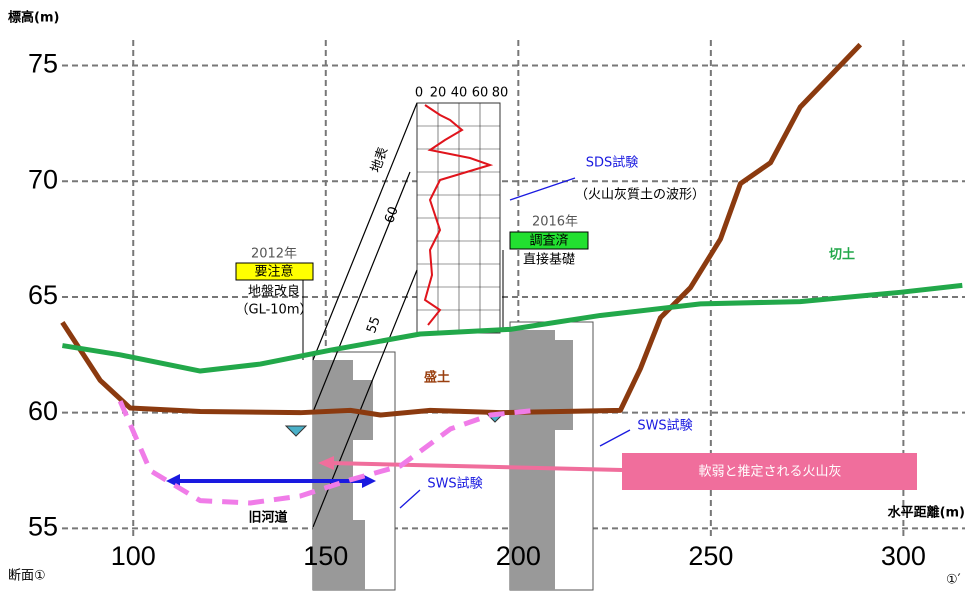  What do you see at coordinates (43, 295) in the screenshot?
I see `y-tick-label: 65` at bounding box center [43, 295].